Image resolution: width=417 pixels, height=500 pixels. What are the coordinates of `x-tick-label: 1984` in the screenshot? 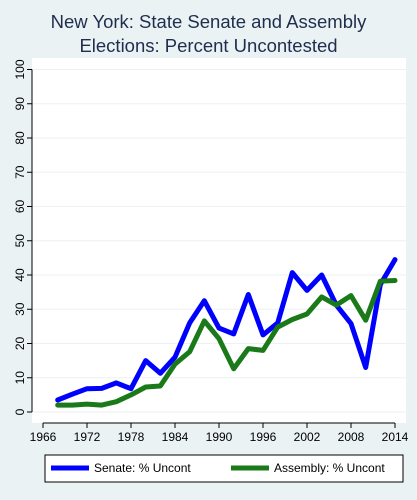 It's located at (175, 437).